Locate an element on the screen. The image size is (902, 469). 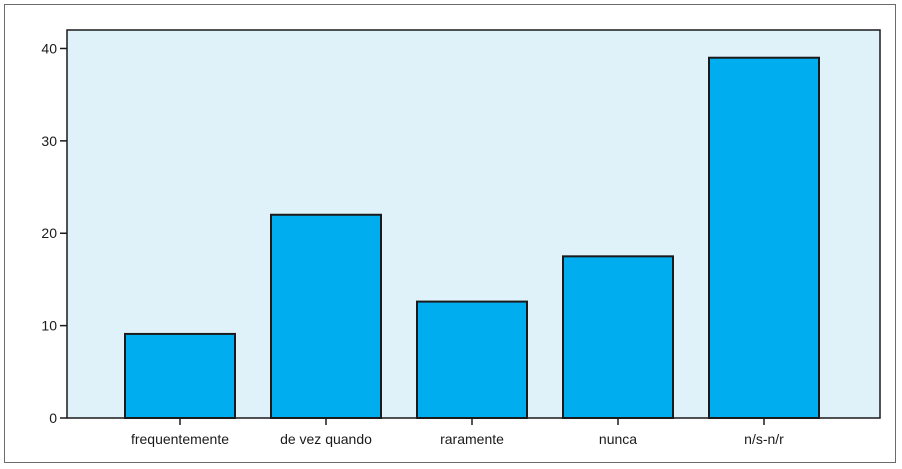
y-axis: 0 10 20 30 40 is located at coordinates (54, 233).